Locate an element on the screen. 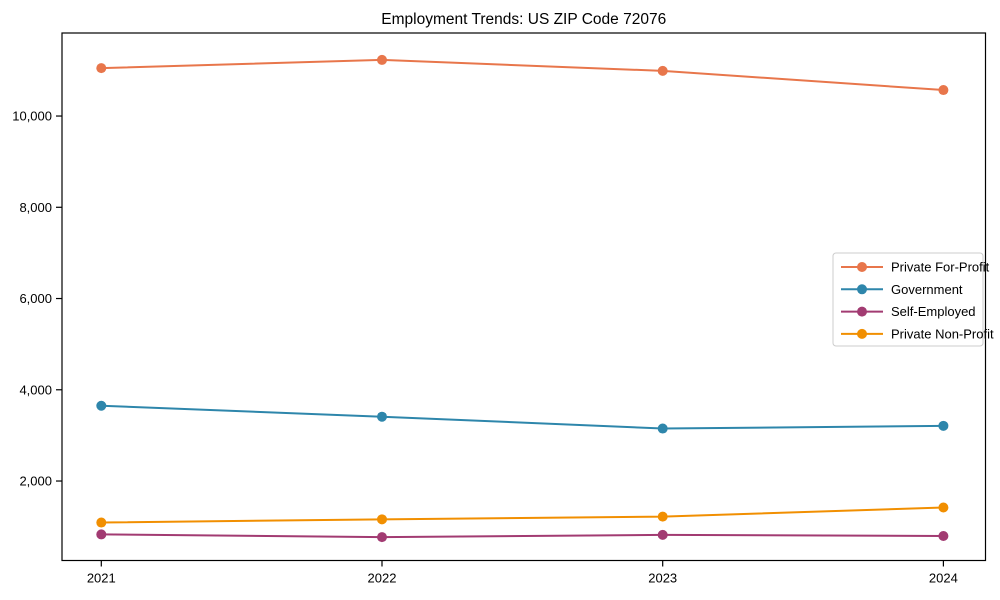 This screenshot has width=1000, height=600. series-line-private-for-profit is located at coordinates (522, 75).